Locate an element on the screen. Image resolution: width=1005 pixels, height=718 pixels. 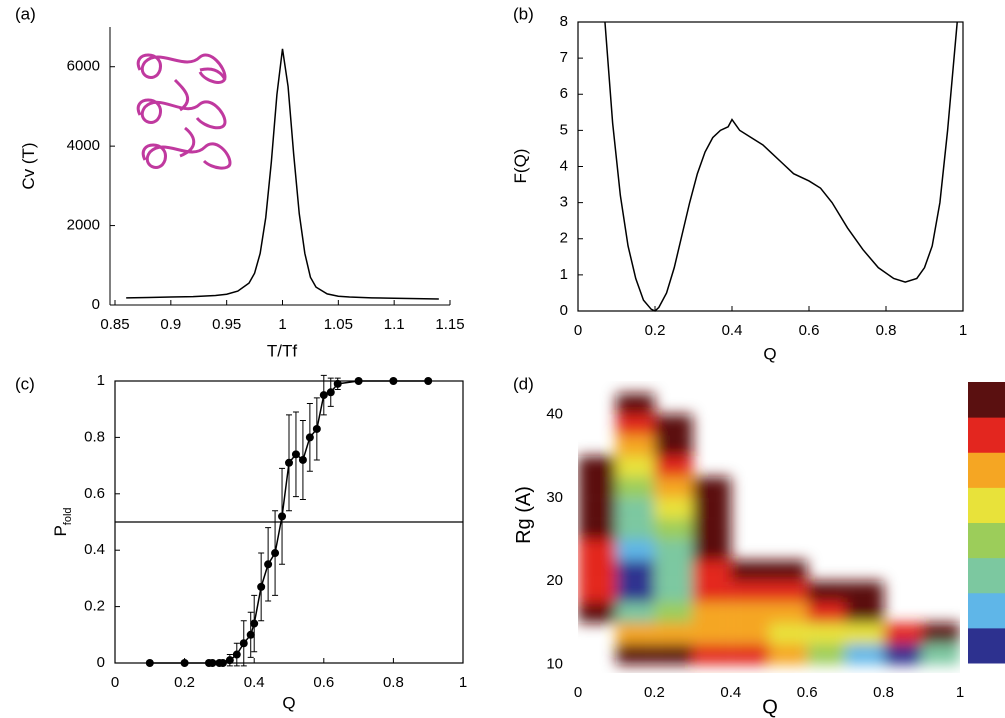
y-axis-label: Pfold is located at coordinates (62, 521).